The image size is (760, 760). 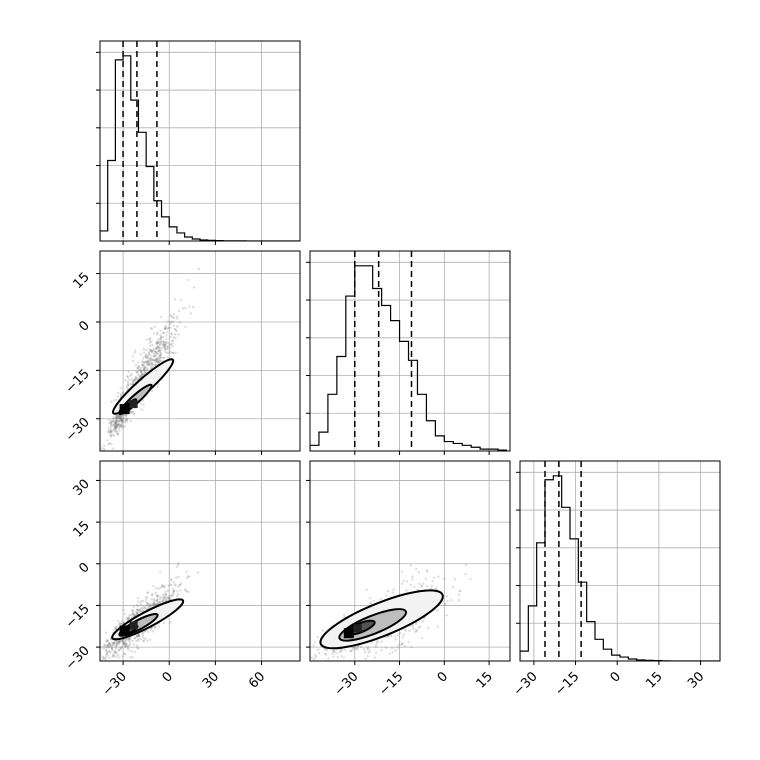 What do you see at coordinates (168, 677) in the screenshot?
I see `x-tick-label: 0` at bounding box center [168, 677].